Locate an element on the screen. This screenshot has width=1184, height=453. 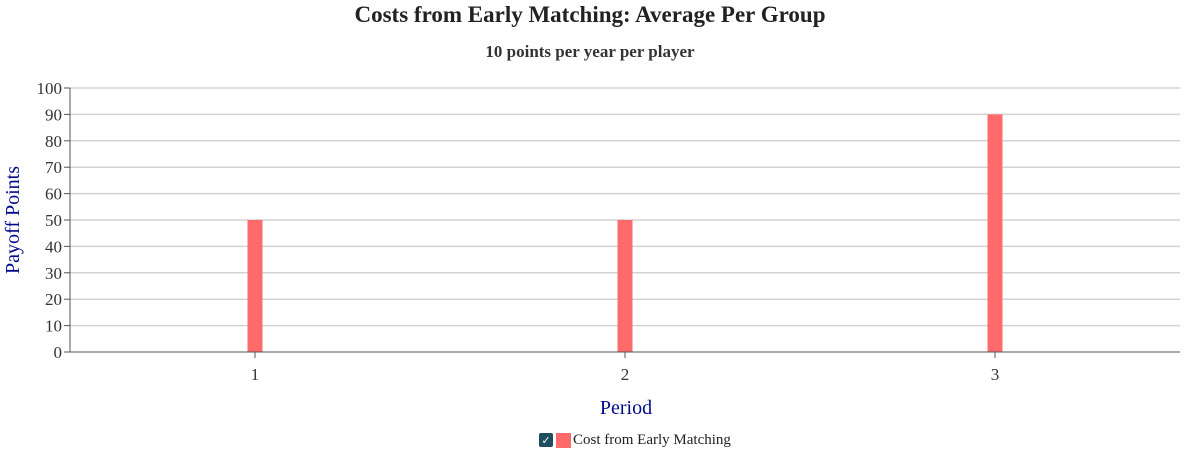
y-axis-ticks: 0 10 20 30 40 50 60 70 80 90 100 is located at coordinates (53, 220).